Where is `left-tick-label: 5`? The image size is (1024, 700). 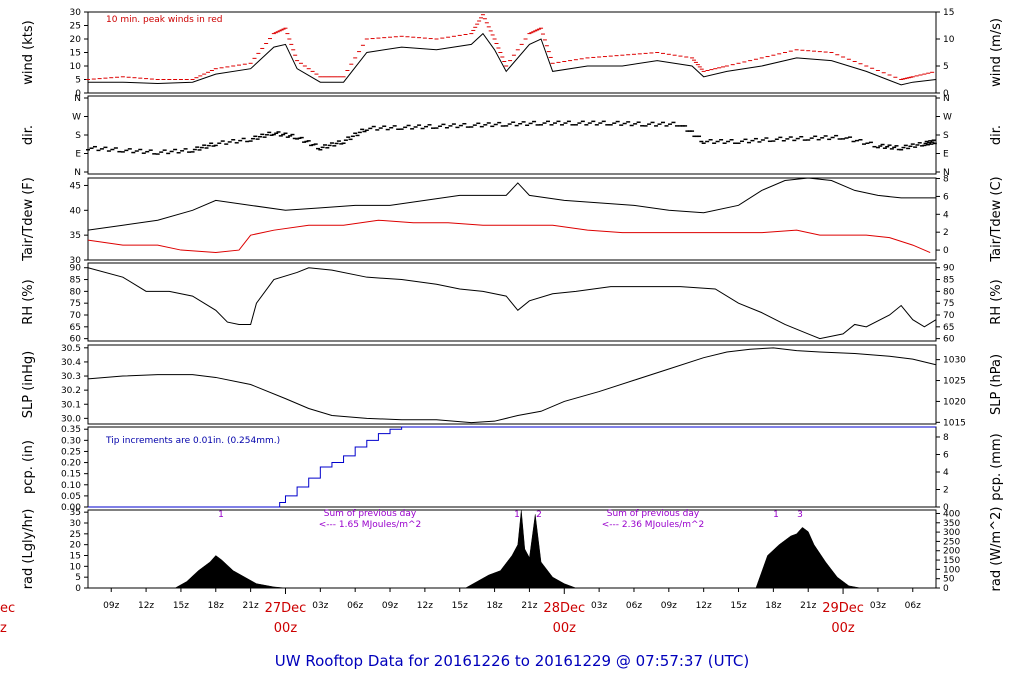 left-tick-label: 5 is located at coordinates (78, 81).